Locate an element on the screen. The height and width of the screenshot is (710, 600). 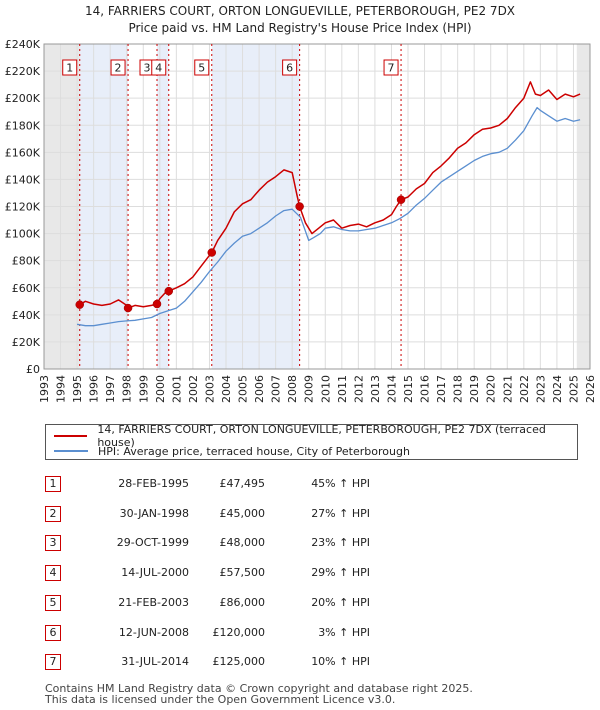
row-date: 29-OCT-1999 is located at coordinates (152, 543).